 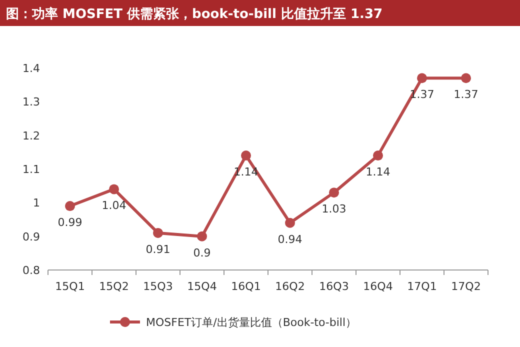 I want to click on x-tick-label: 16Q2, so click(x=290, y=286).